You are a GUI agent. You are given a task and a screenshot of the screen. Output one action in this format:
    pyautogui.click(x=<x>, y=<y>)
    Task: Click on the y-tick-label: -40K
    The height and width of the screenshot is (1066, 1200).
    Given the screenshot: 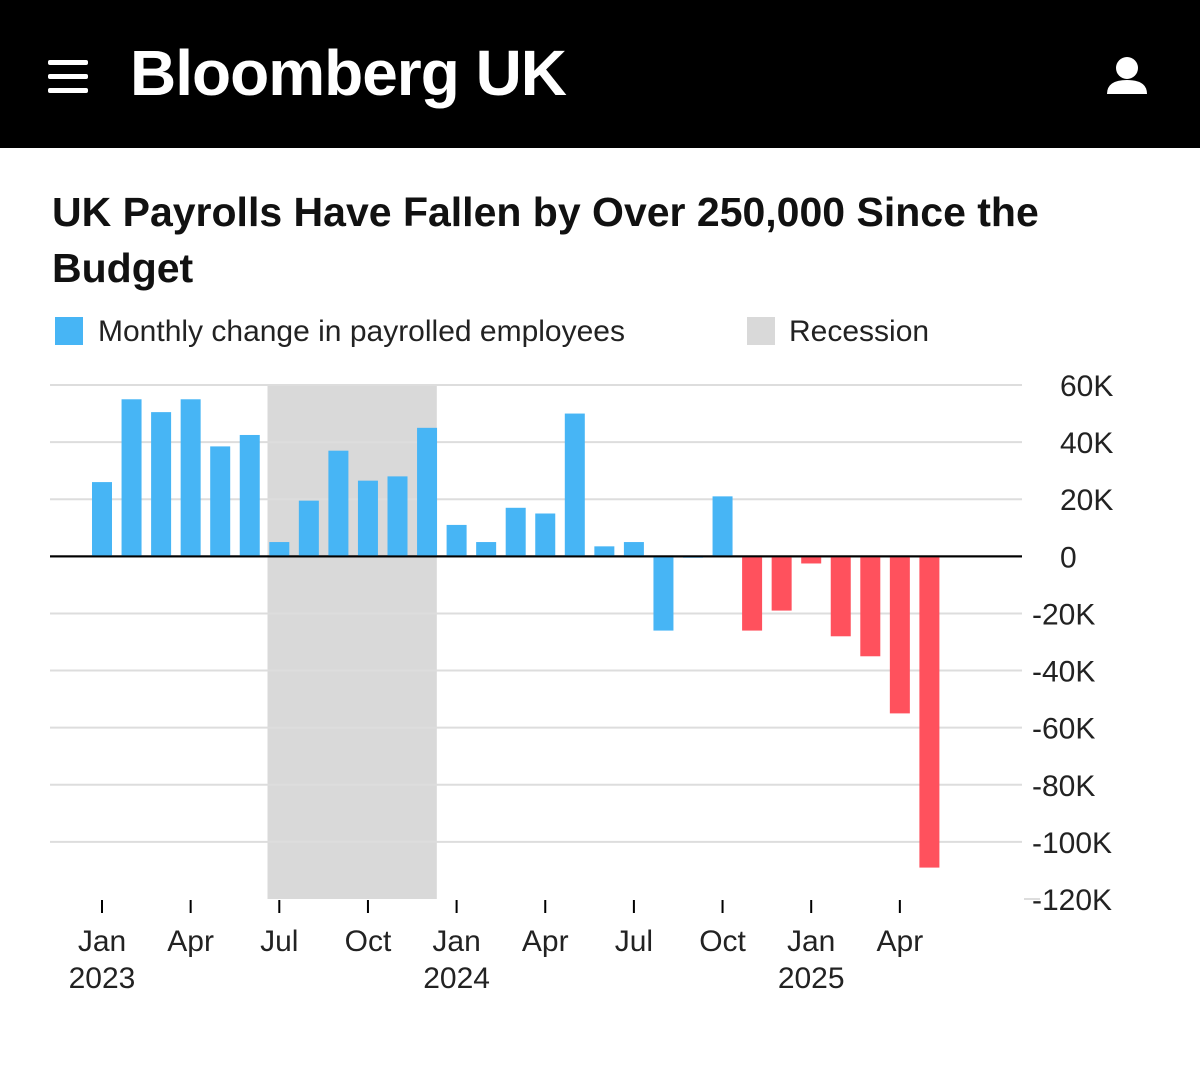 What is the action you would take?
    pyautogui.click(x=1063, y=672)
    